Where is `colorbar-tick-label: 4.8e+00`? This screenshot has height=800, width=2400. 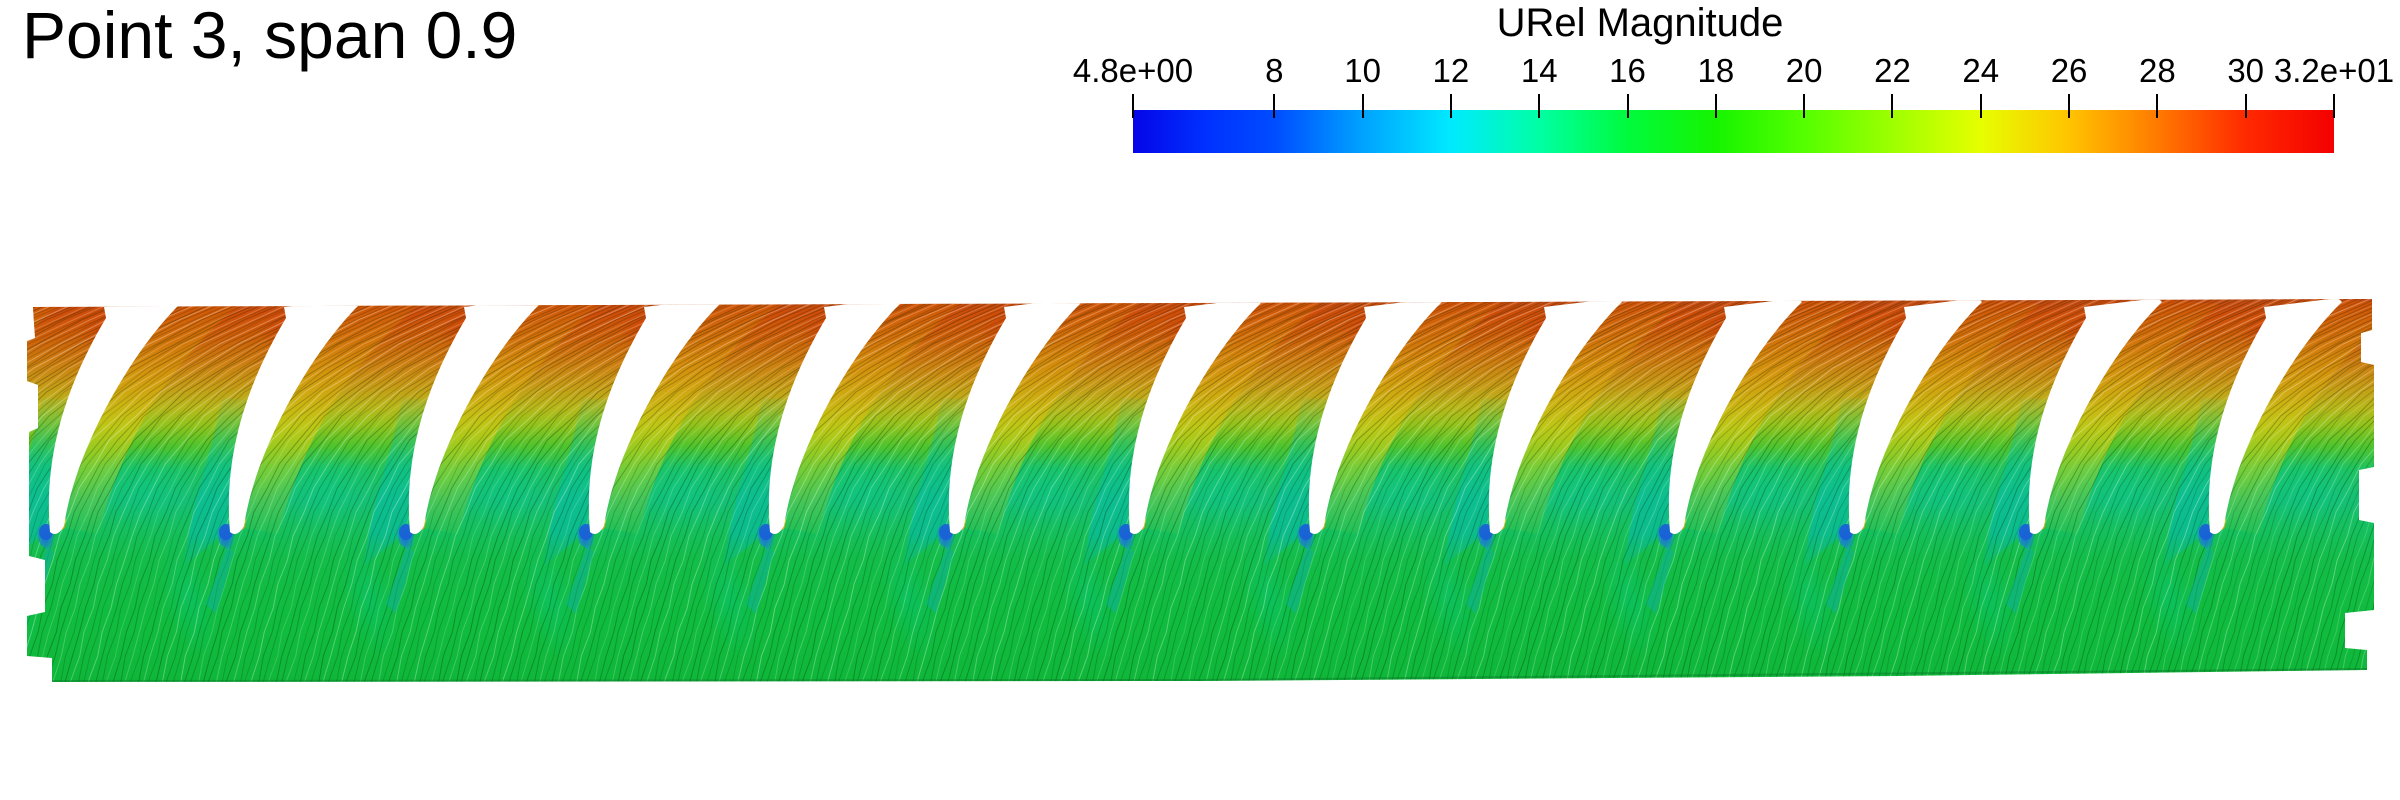
colorbar-tick-label: 4.8e+00 is located at coordinates (1133, 70).